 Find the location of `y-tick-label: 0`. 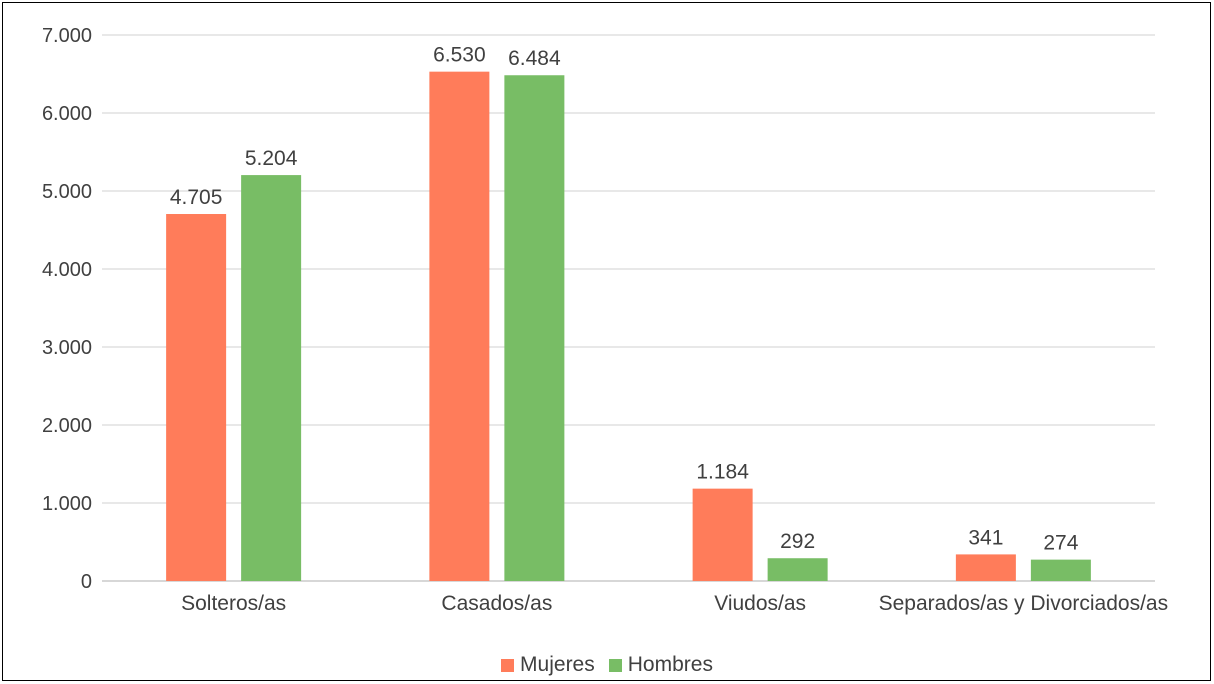

y-tick-label: 0 is located at coordinates (86, 582).